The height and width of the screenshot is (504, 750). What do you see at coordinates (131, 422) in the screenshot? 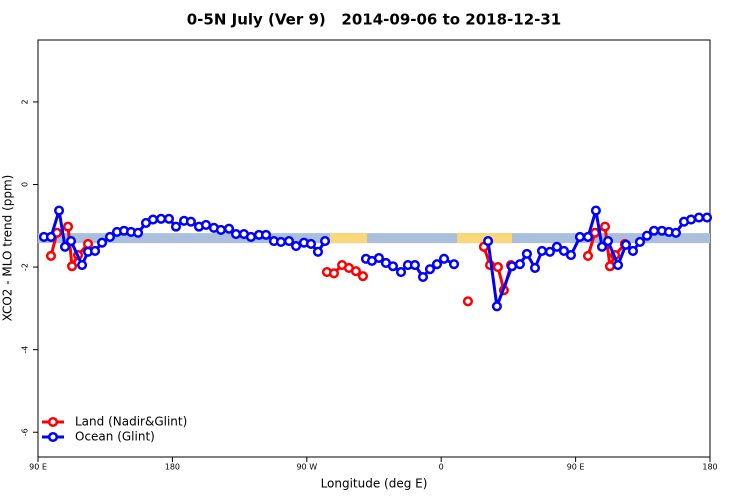
I see `legend-label: Land (Nadir&Glint)` at bounding box center [131, 422].